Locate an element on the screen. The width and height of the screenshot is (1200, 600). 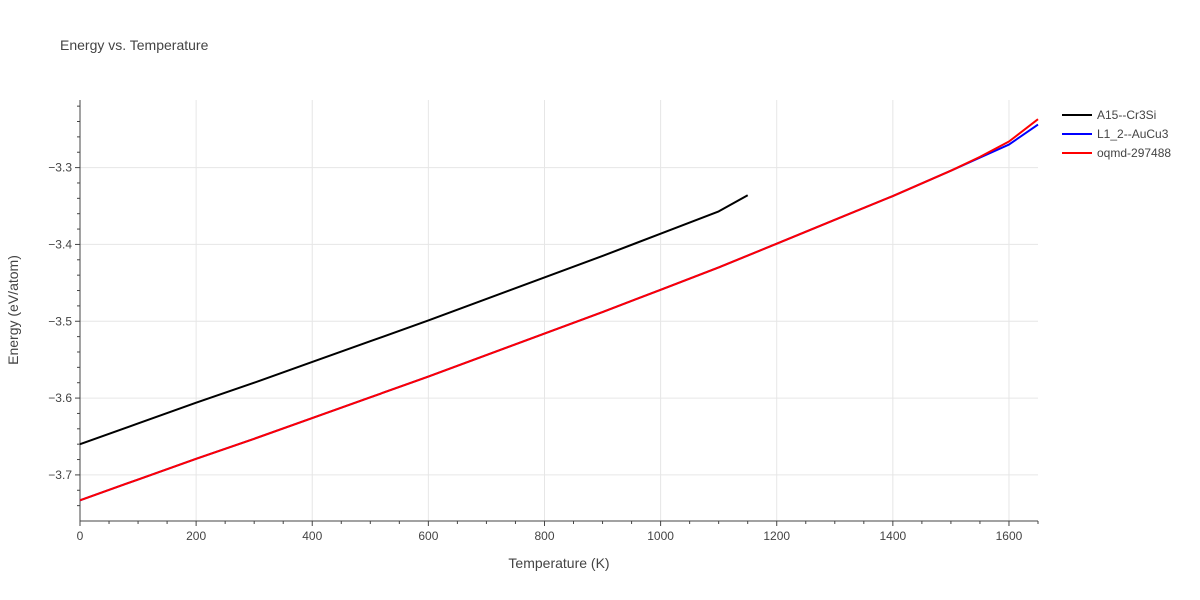
legend-label: oqmd-297488 is located at coordinates (1134, 153).